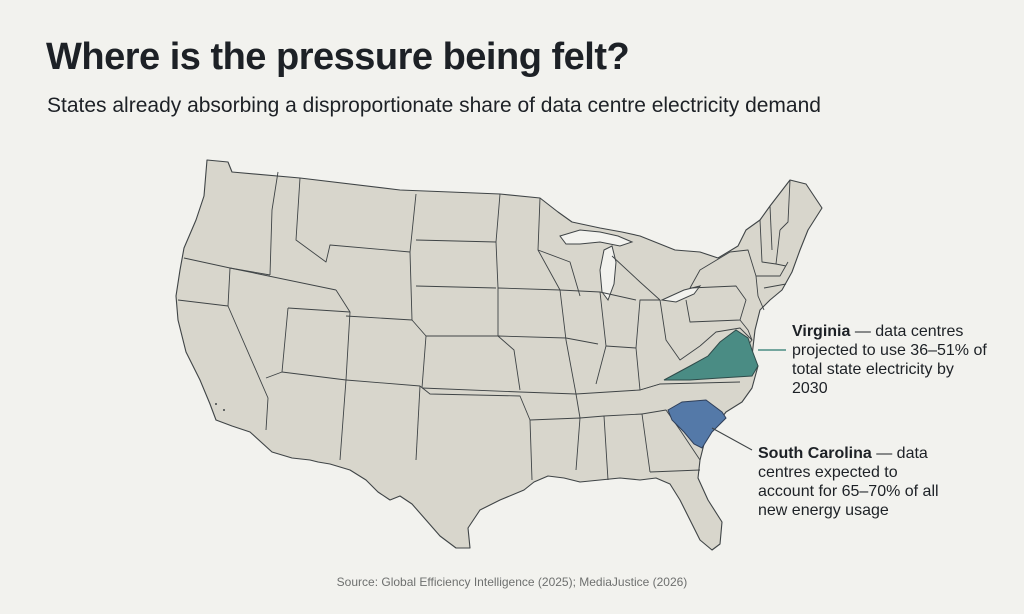 Image resolution: width=1024 pixels, height=614 pixels. What do you see at coordinates (338, 57) in the screenshot?
I see `chart-title: Where is the pressure being felt?` at bounding box center [338, 57].